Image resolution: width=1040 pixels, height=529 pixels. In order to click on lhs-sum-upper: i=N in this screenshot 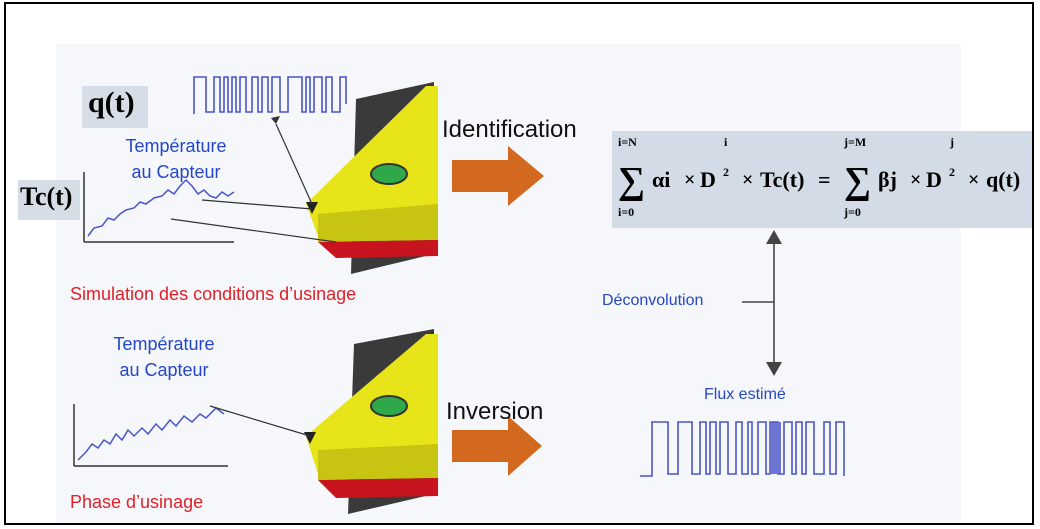, I will do `click(627, 142)`.